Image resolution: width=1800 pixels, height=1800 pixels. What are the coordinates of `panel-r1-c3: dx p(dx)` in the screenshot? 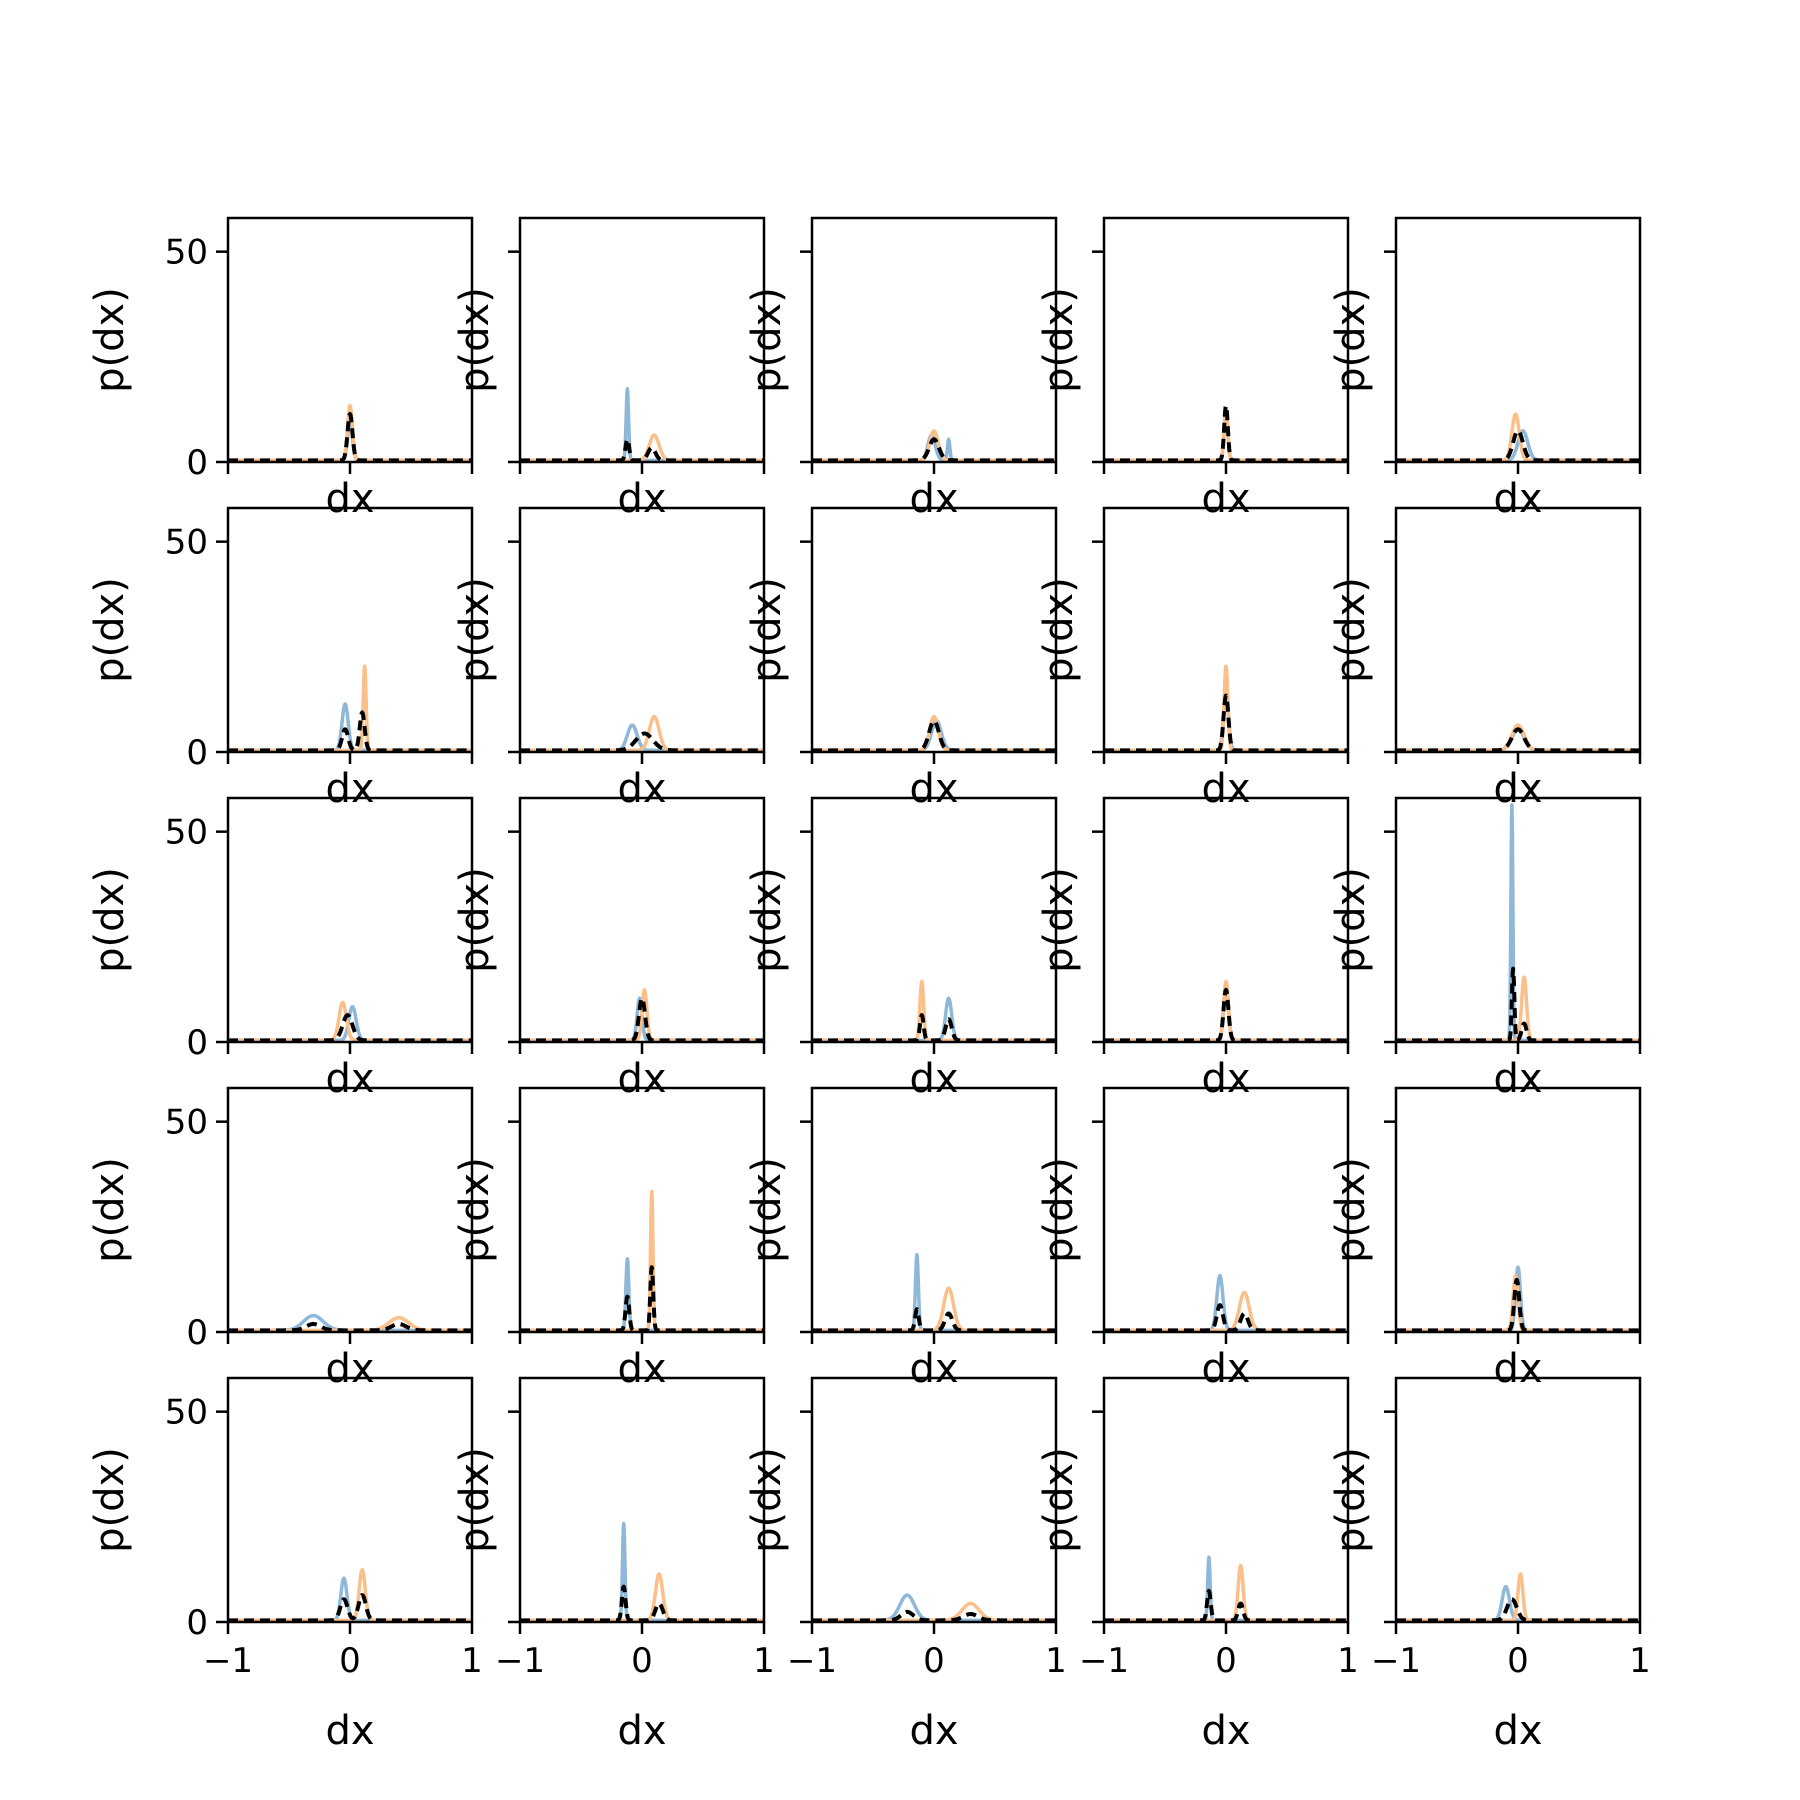 It's located at (901, 369).